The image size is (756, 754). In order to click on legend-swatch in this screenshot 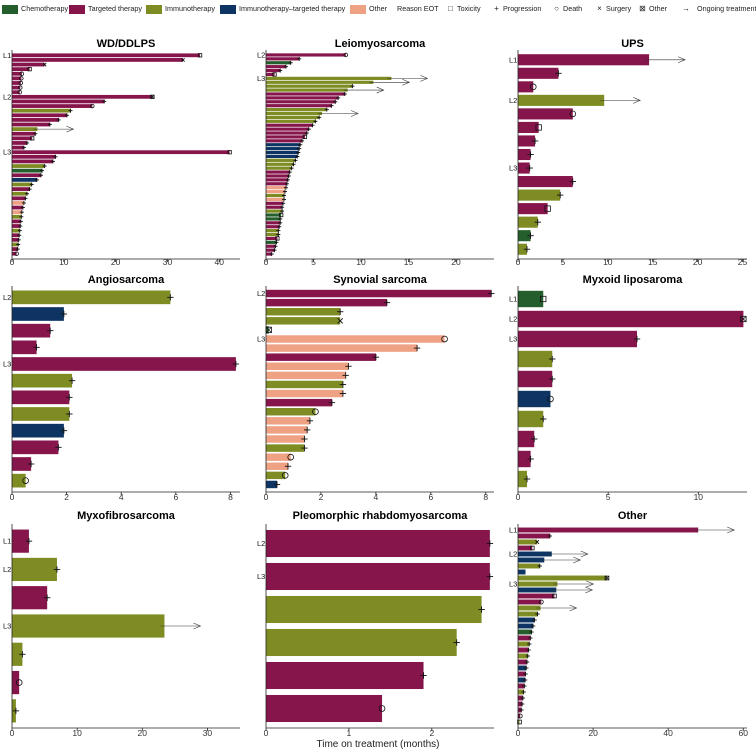, I will do `click(154, 9)`.